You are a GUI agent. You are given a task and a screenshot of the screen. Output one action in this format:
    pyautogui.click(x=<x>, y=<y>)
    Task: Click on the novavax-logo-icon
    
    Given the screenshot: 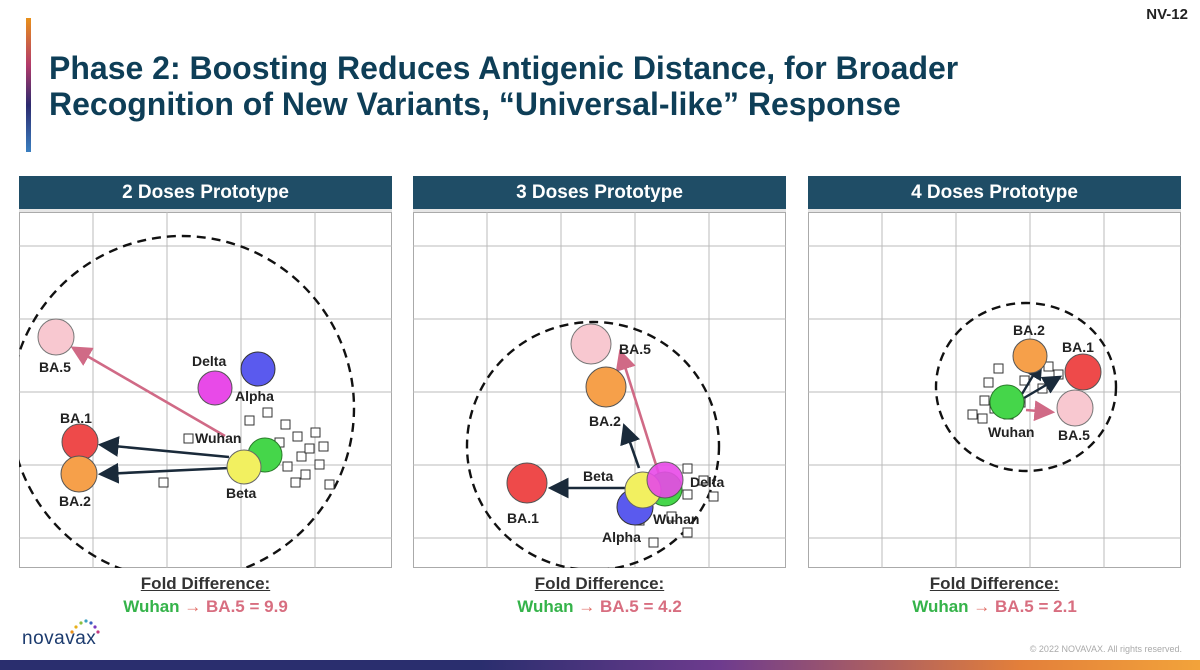 What is the action you would take?
    pyautogui.click(x=85, y=626)
    